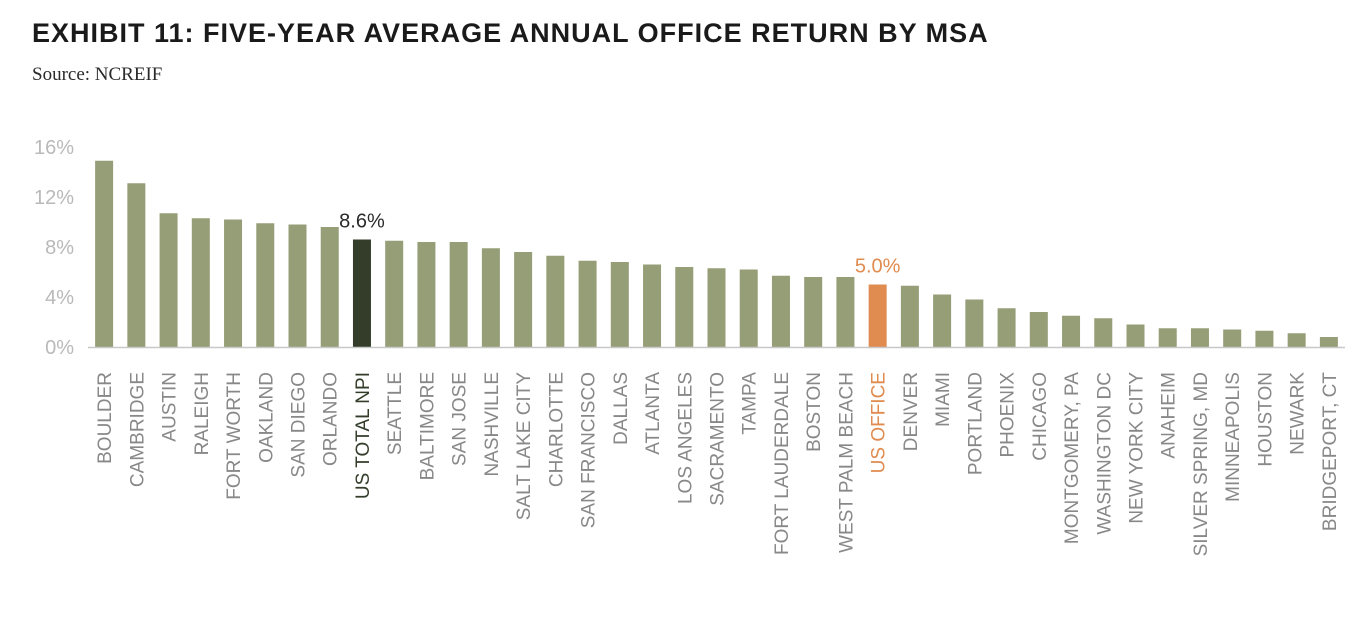 Image resolution: width=1362 pixels, height=624 pixels. What do you see at coordinates (943, 399) in the screenshot?
I see `x-tick-label: MIAMI` at bounding box center [943, 399].